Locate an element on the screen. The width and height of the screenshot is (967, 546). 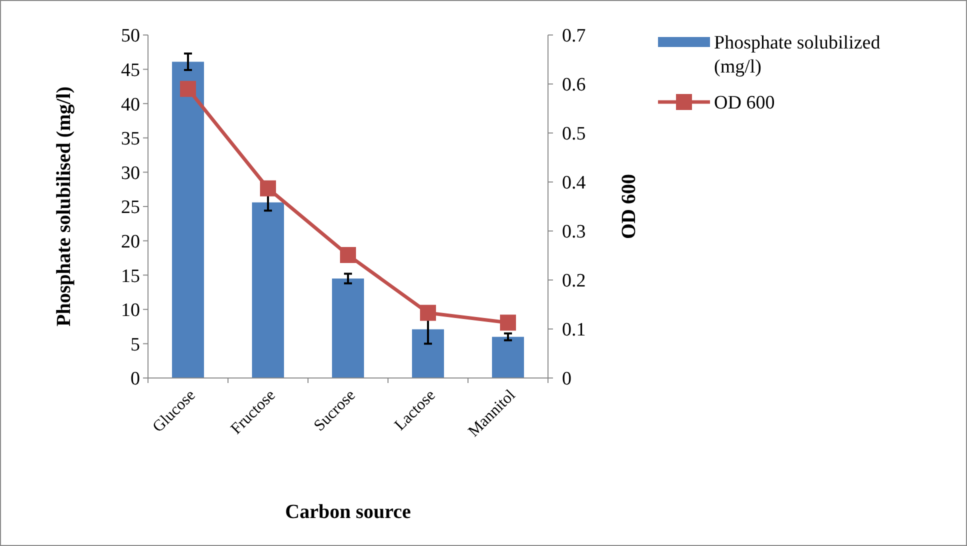
y2-tick-label: 0.6 is located at coordinates (574, 85).